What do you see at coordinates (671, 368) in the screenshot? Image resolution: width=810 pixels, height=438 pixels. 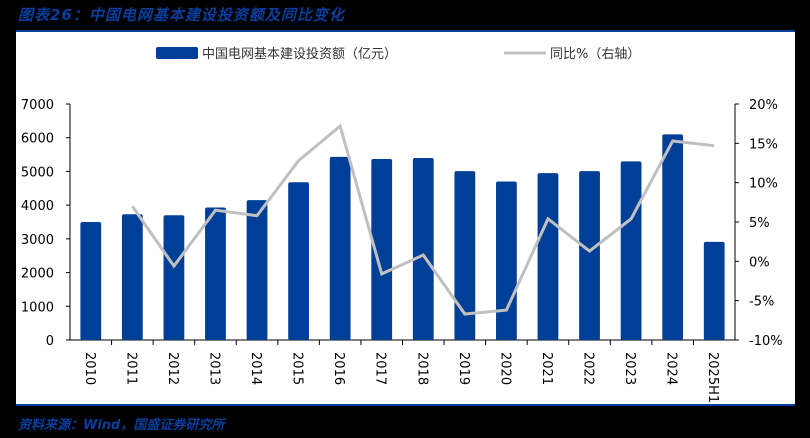 I see `x-axis-label: 2024` at bounding box center [671, 368].